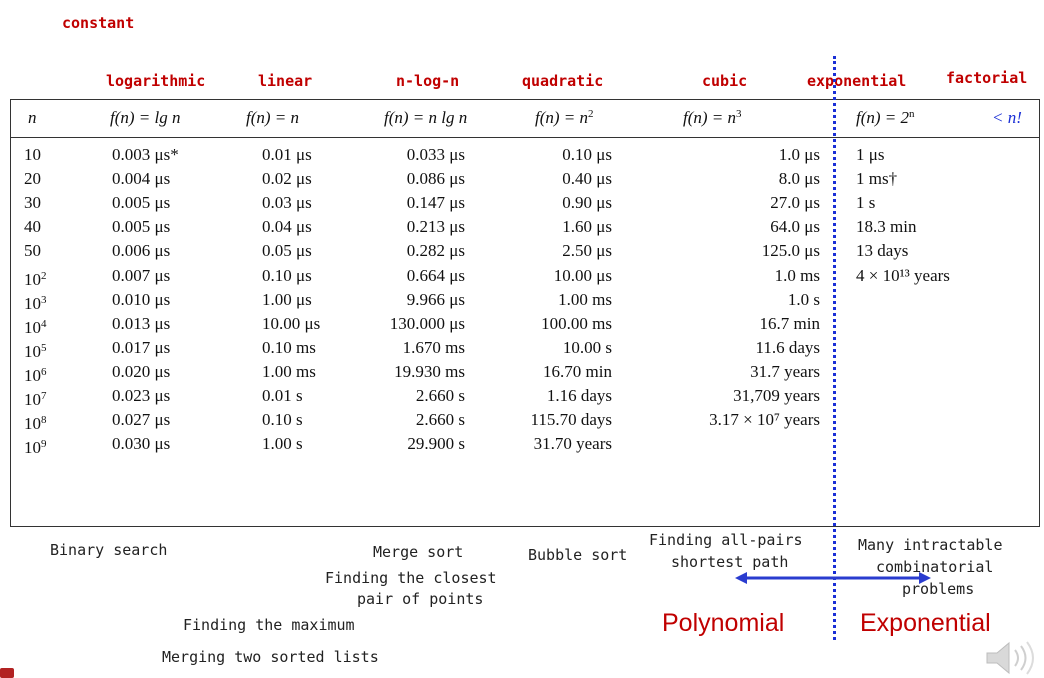 This screenshot has width=1044, height=678. What do you see at coordinates (141, 420) in the screenshot?
I see `cell-lg: 0.027 μs` at bounding box center [141, 420].